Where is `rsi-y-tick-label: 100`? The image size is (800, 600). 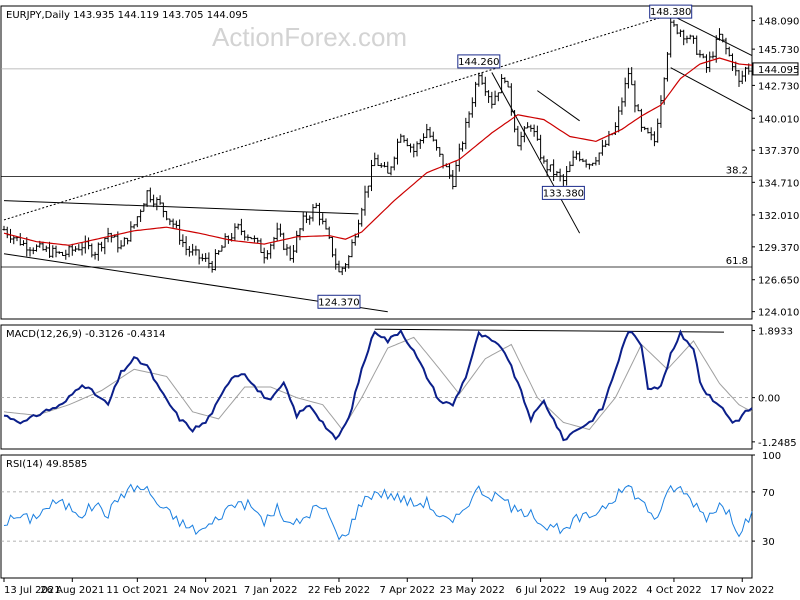
rsi-y-tick-label: 100 is located at coordinates (771, 456).